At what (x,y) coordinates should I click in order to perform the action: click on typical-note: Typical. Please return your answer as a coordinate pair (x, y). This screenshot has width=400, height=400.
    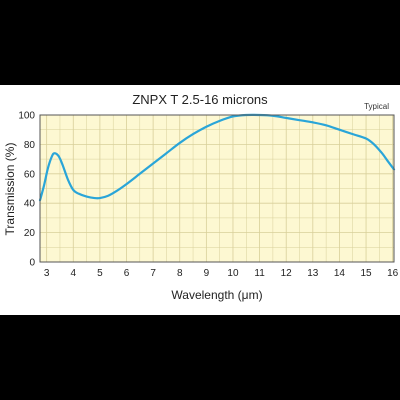
    Looking at the image, I should click on (376, 106).